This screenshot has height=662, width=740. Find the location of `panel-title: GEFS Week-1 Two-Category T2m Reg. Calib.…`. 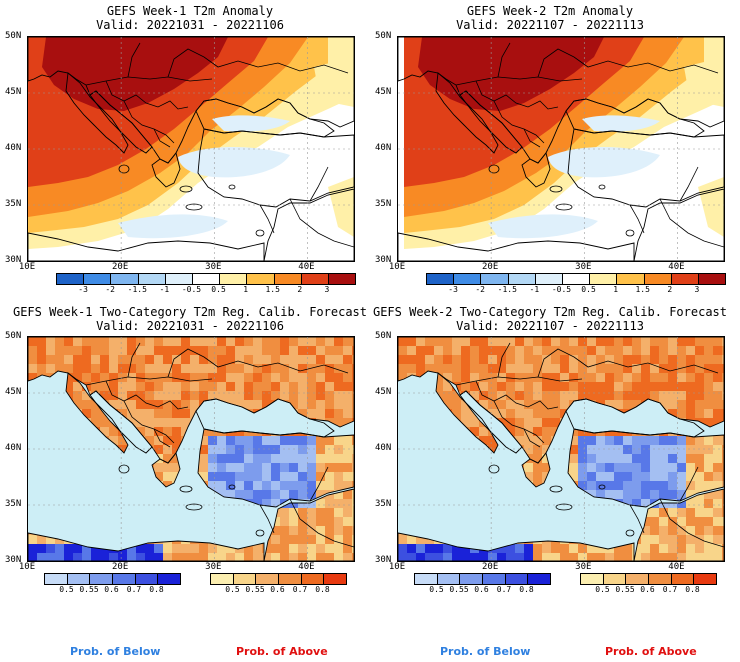

panel-title: GEFS Week-1 Two-Category T2m Reg. Calib.… is located at coordinates (189, 312).